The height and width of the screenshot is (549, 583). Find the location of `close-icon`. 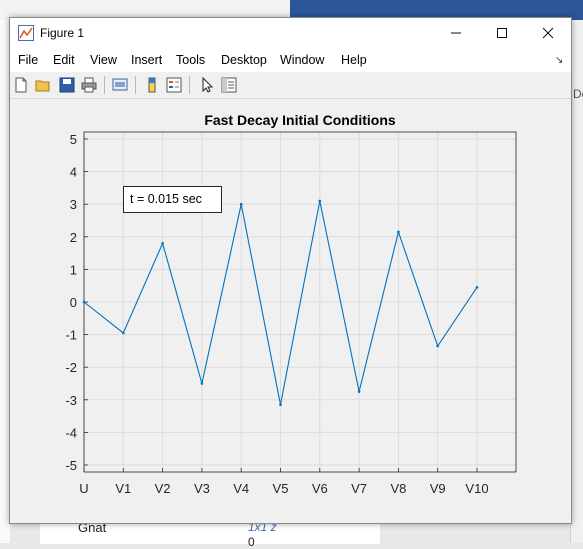

close-icon is located at coordinates (548, 33).